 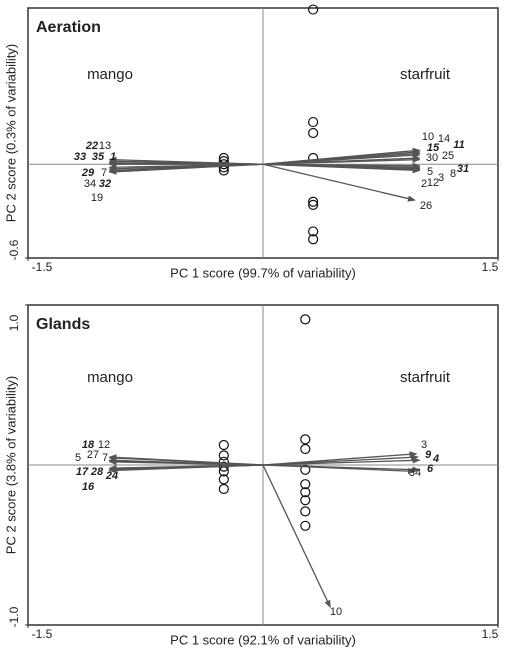 I want to click on y-tick-label: 1.0, so click(x=14, y=322).